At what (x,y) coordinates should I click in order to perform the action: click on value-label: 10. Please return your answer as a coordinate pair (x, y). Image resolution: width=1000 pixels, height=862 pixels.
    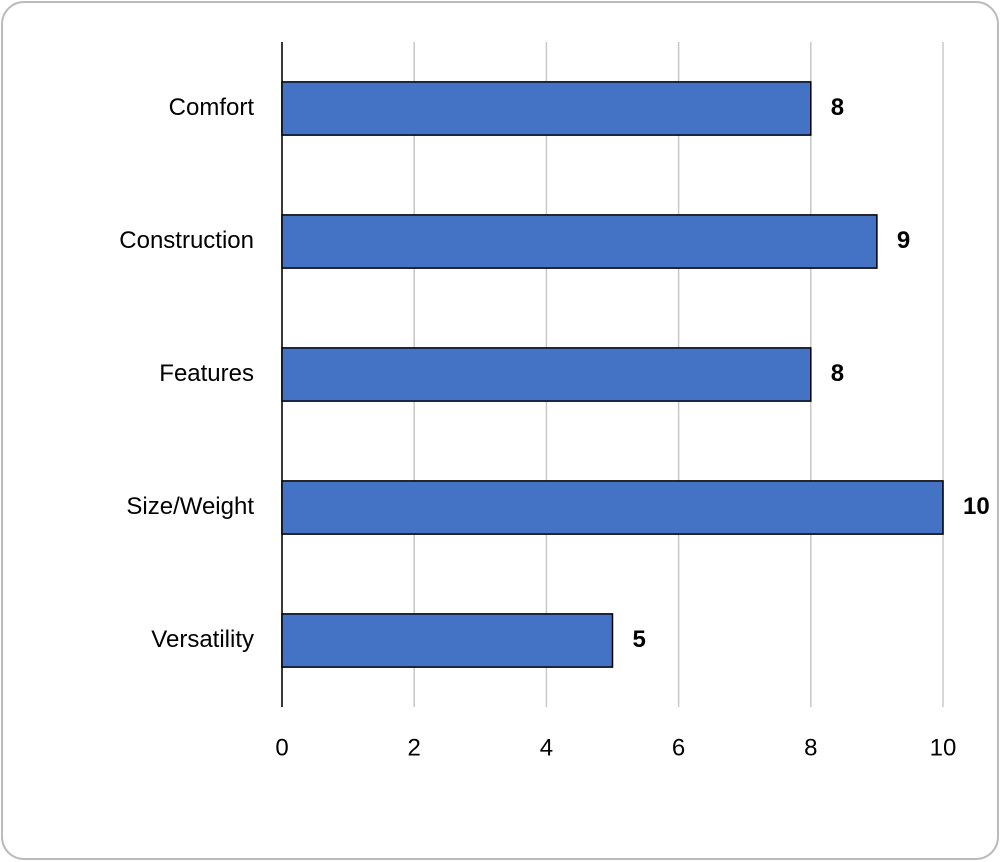
    Looking at the image, I should click on (976, 506).